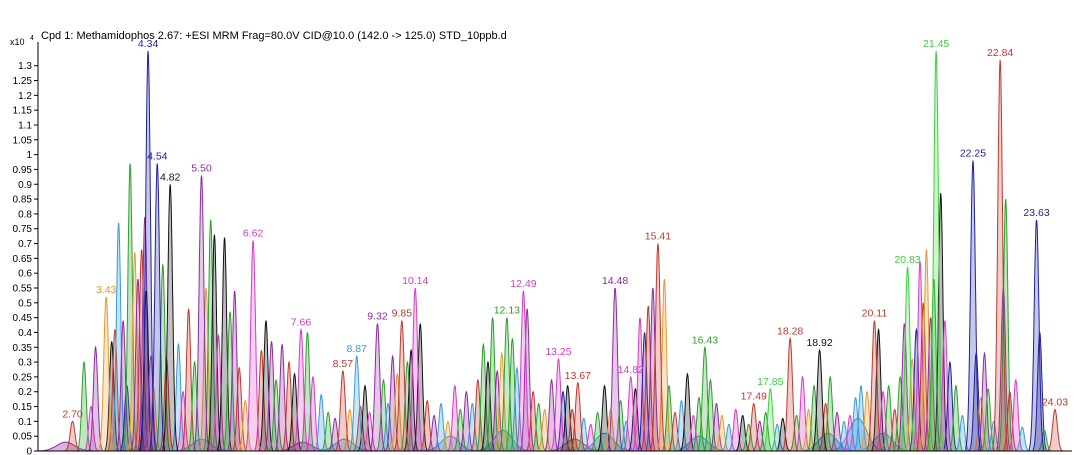 The width and height of the screenshot is (1080, 455). I want to click on y-tick-label: 1.2, so click(25, 96).